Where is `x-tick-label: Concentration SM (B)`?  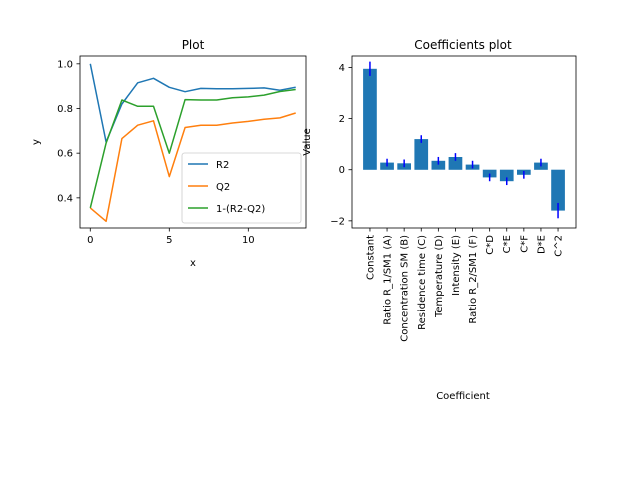 x-tick-label: Concentration SM (B) is located at coordinates (405, 288).